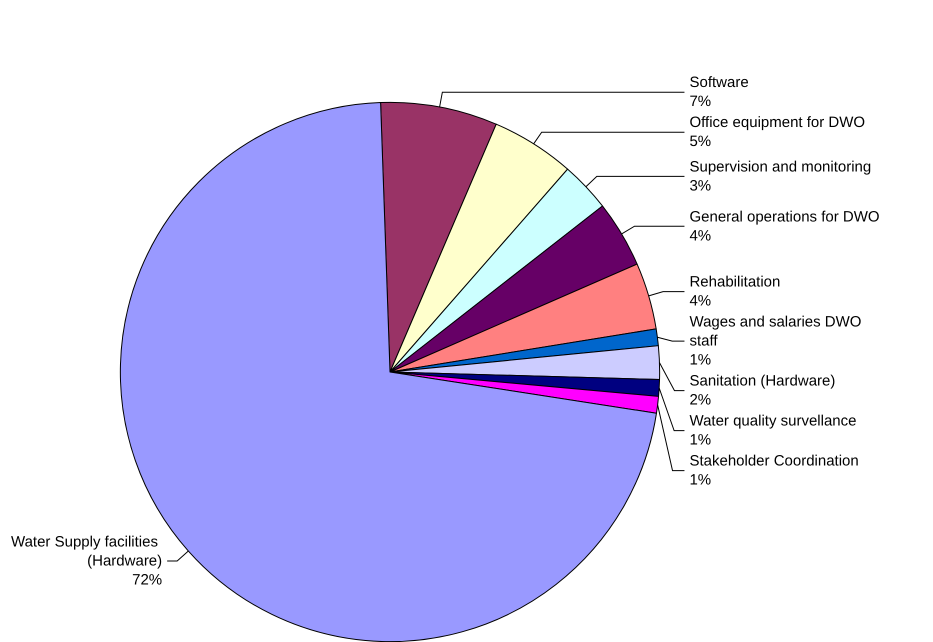  What do you see at coordinates (700, 400) in the screenshot?
I see `data-label: 2%` at bounding box center [700, 400].